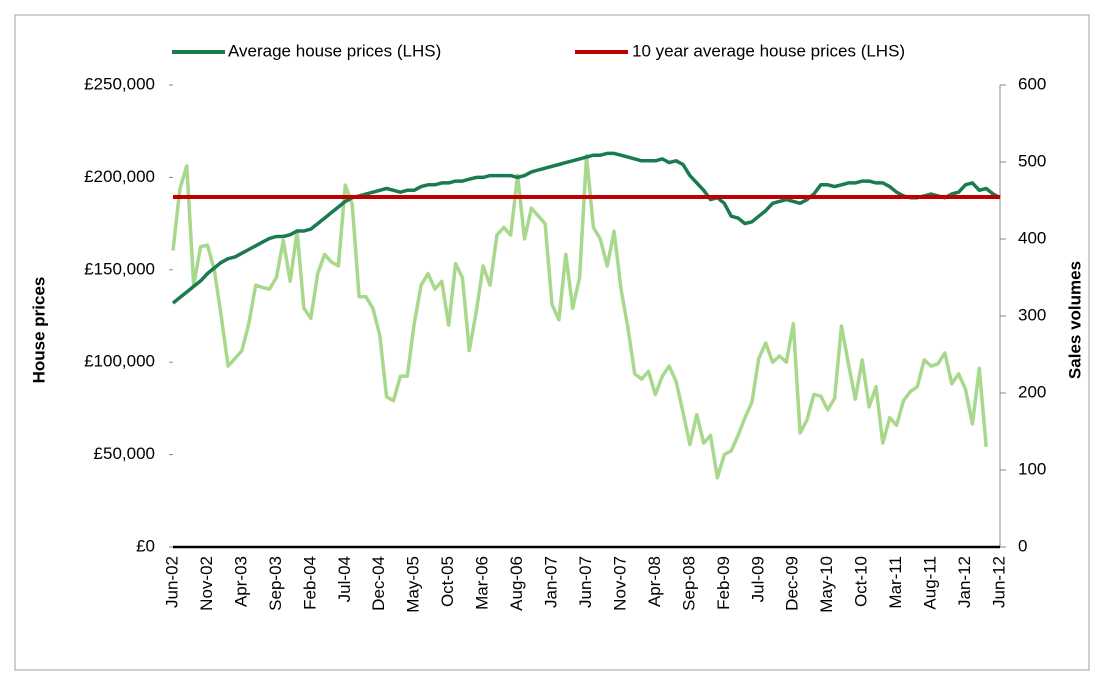 This screenshot has width=1094, height=675. I want to click on y2-tick-label: 100, so click(1032, 468).